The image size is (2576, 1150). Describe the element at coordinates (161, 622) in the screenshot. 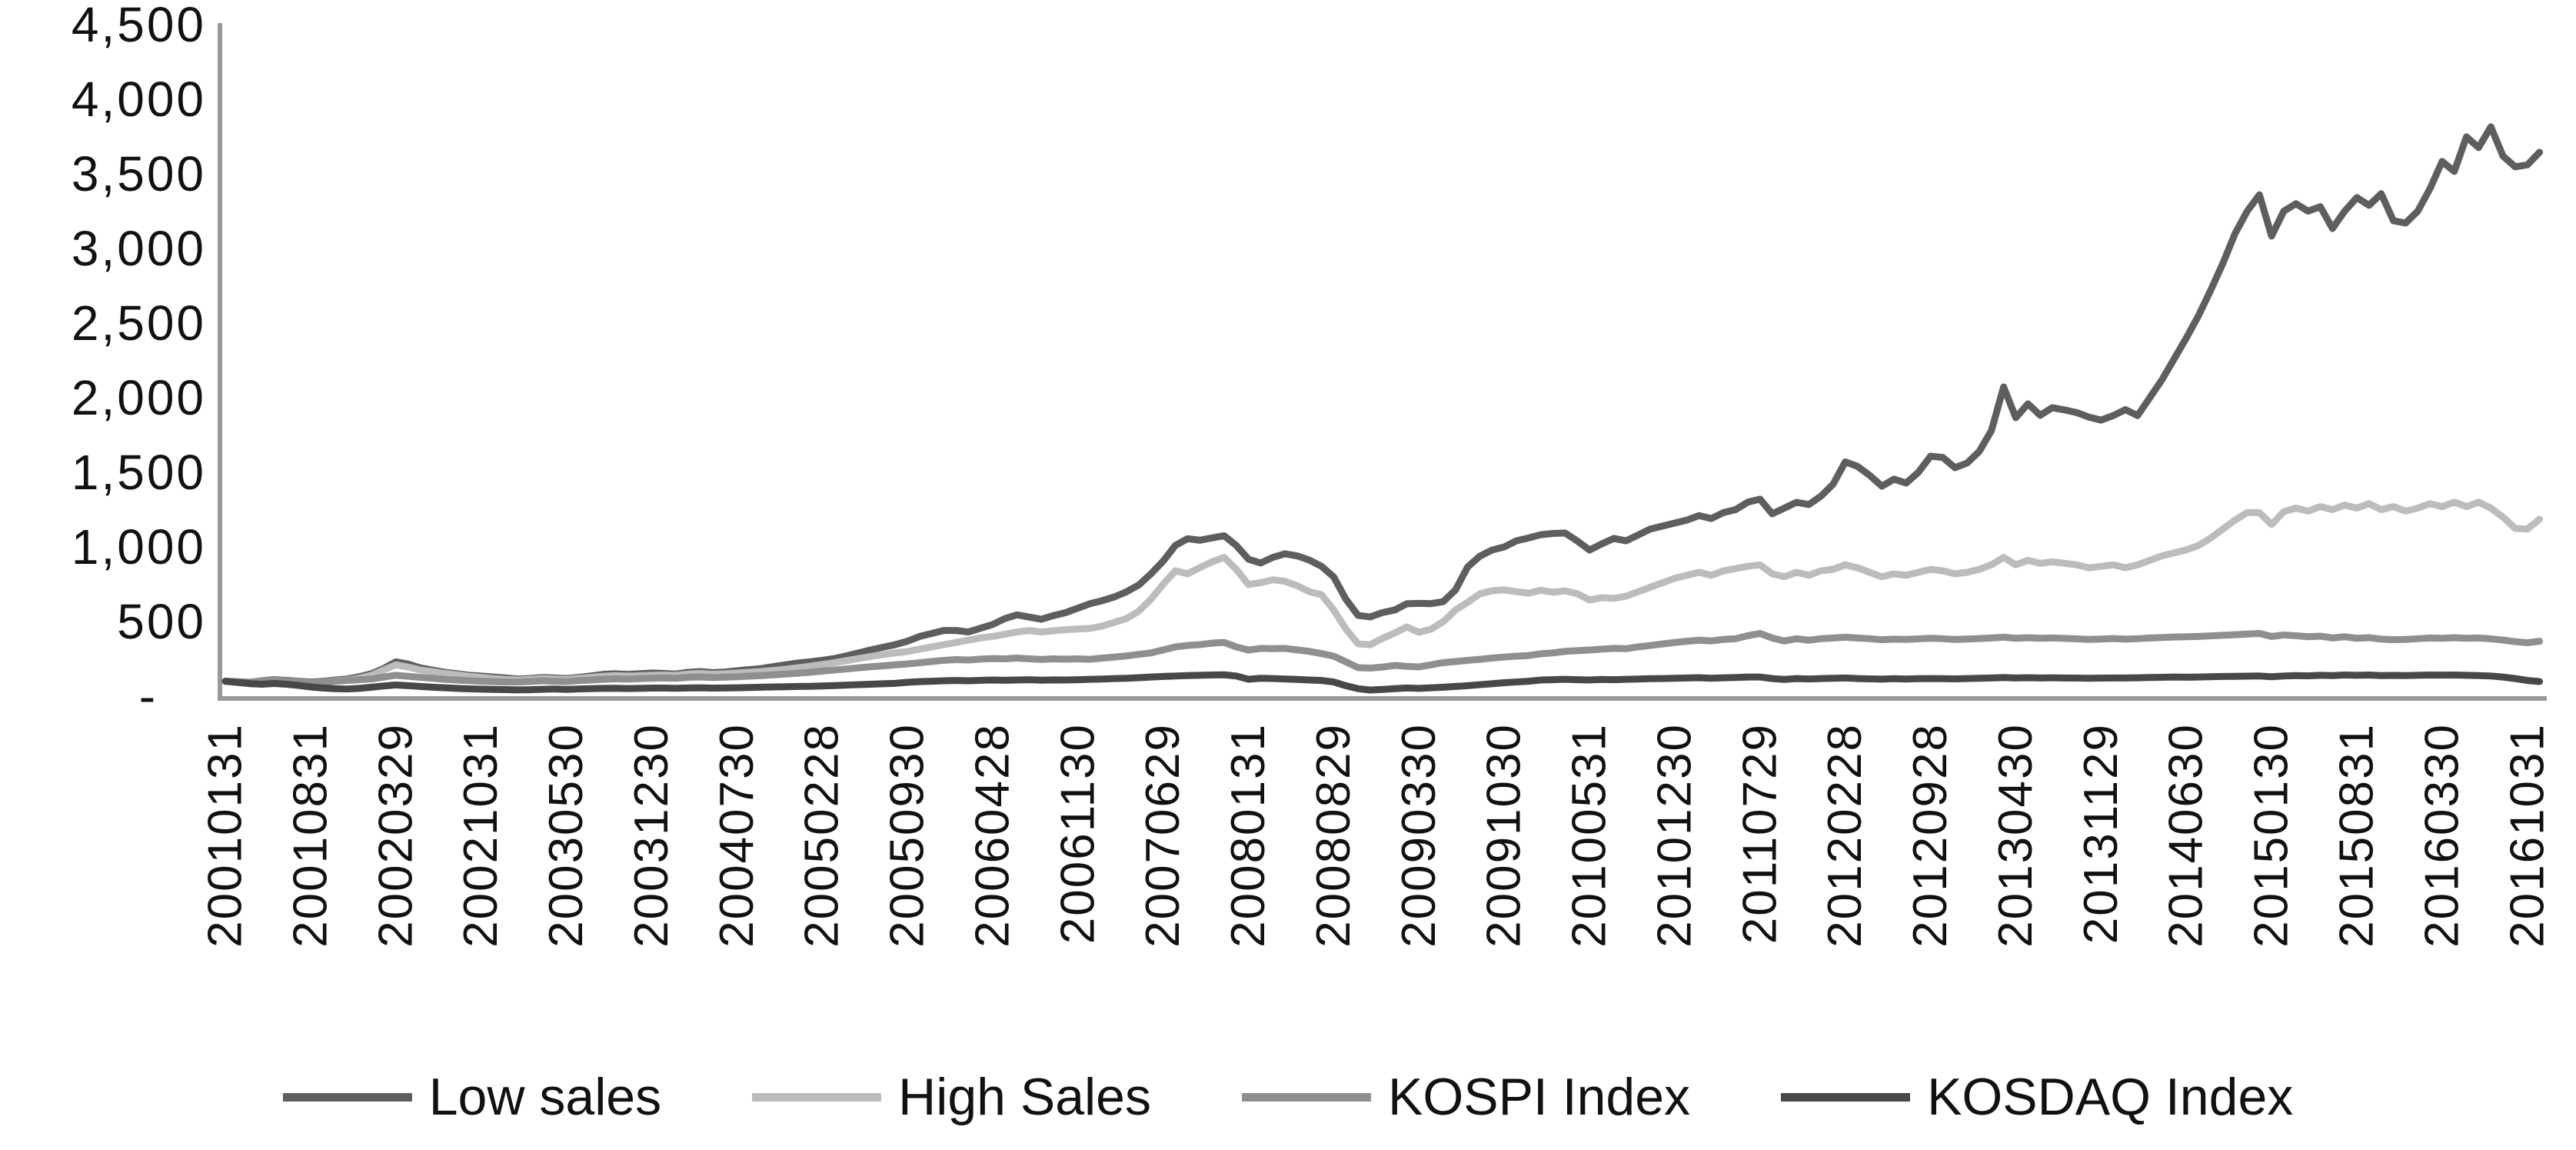

I see `y-tick-label: 500` at that location.